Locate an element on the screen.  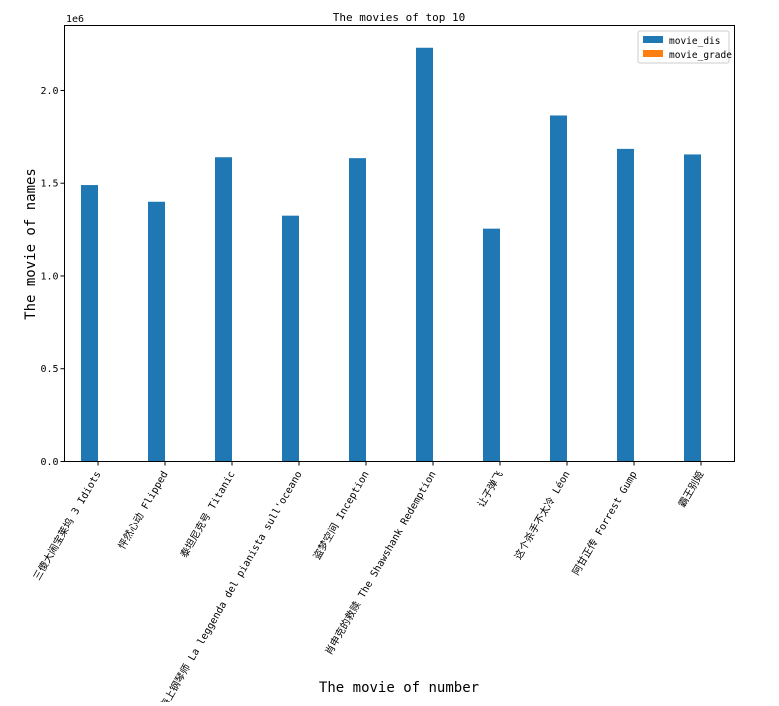
x-tick-label: 三傻大闹宝莱坞 3 Idiots is located at coordinates (66, 526).